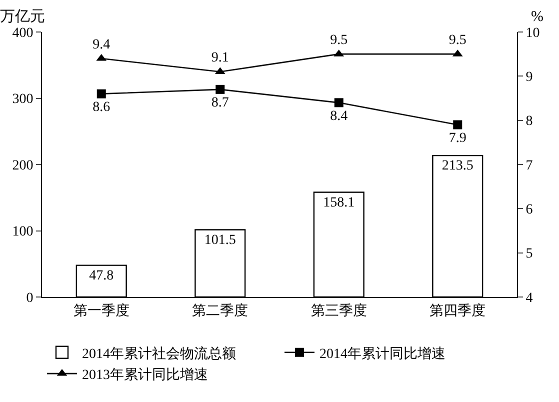 This screenshot has width=559, height=402. What do you see at coordinates (338, 310) in the screenshot?
I see `x-tick-label: 第三季度` at bounding box center [338, 310].